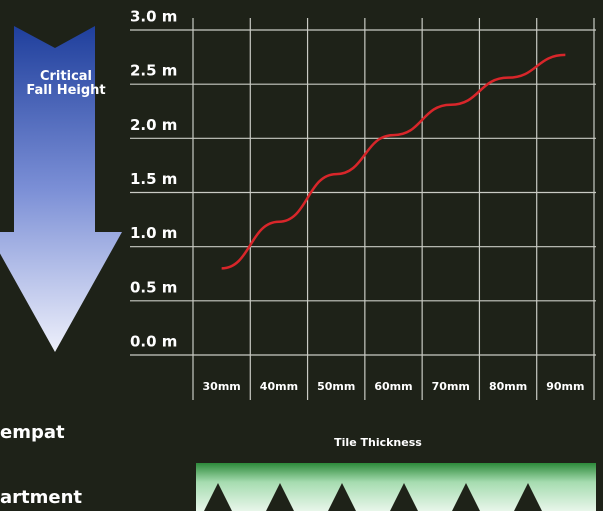 The width and height of the screenshot is (603, 511). I want to click on tile-profile, so click(396, 487).